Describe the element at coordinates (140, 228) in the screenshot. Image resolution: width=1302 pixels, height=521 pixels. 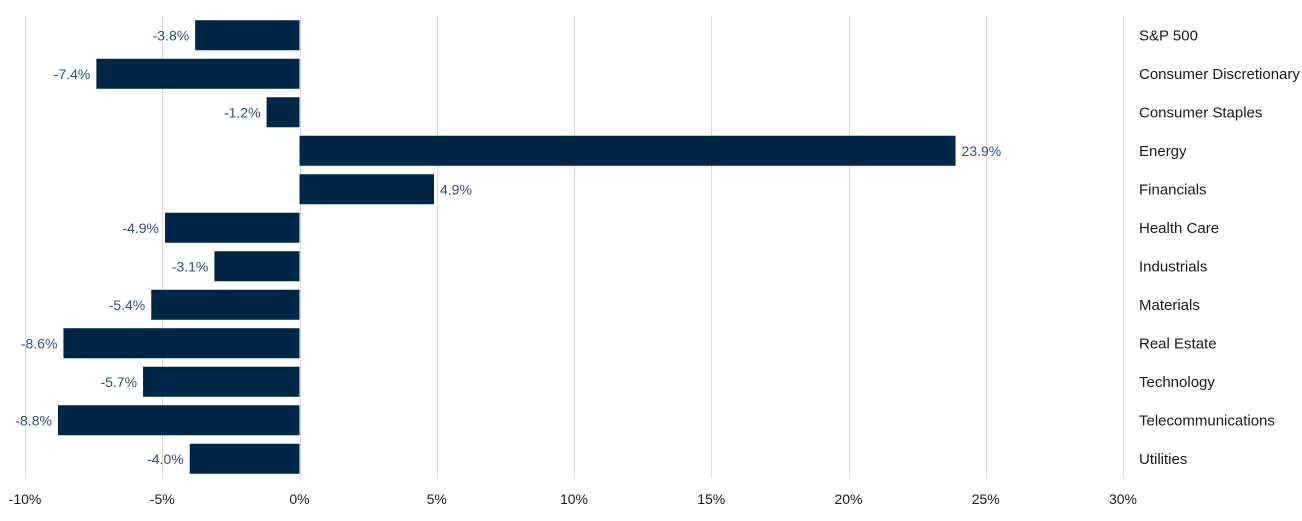
I see `data-label: -4.9%` at that location.